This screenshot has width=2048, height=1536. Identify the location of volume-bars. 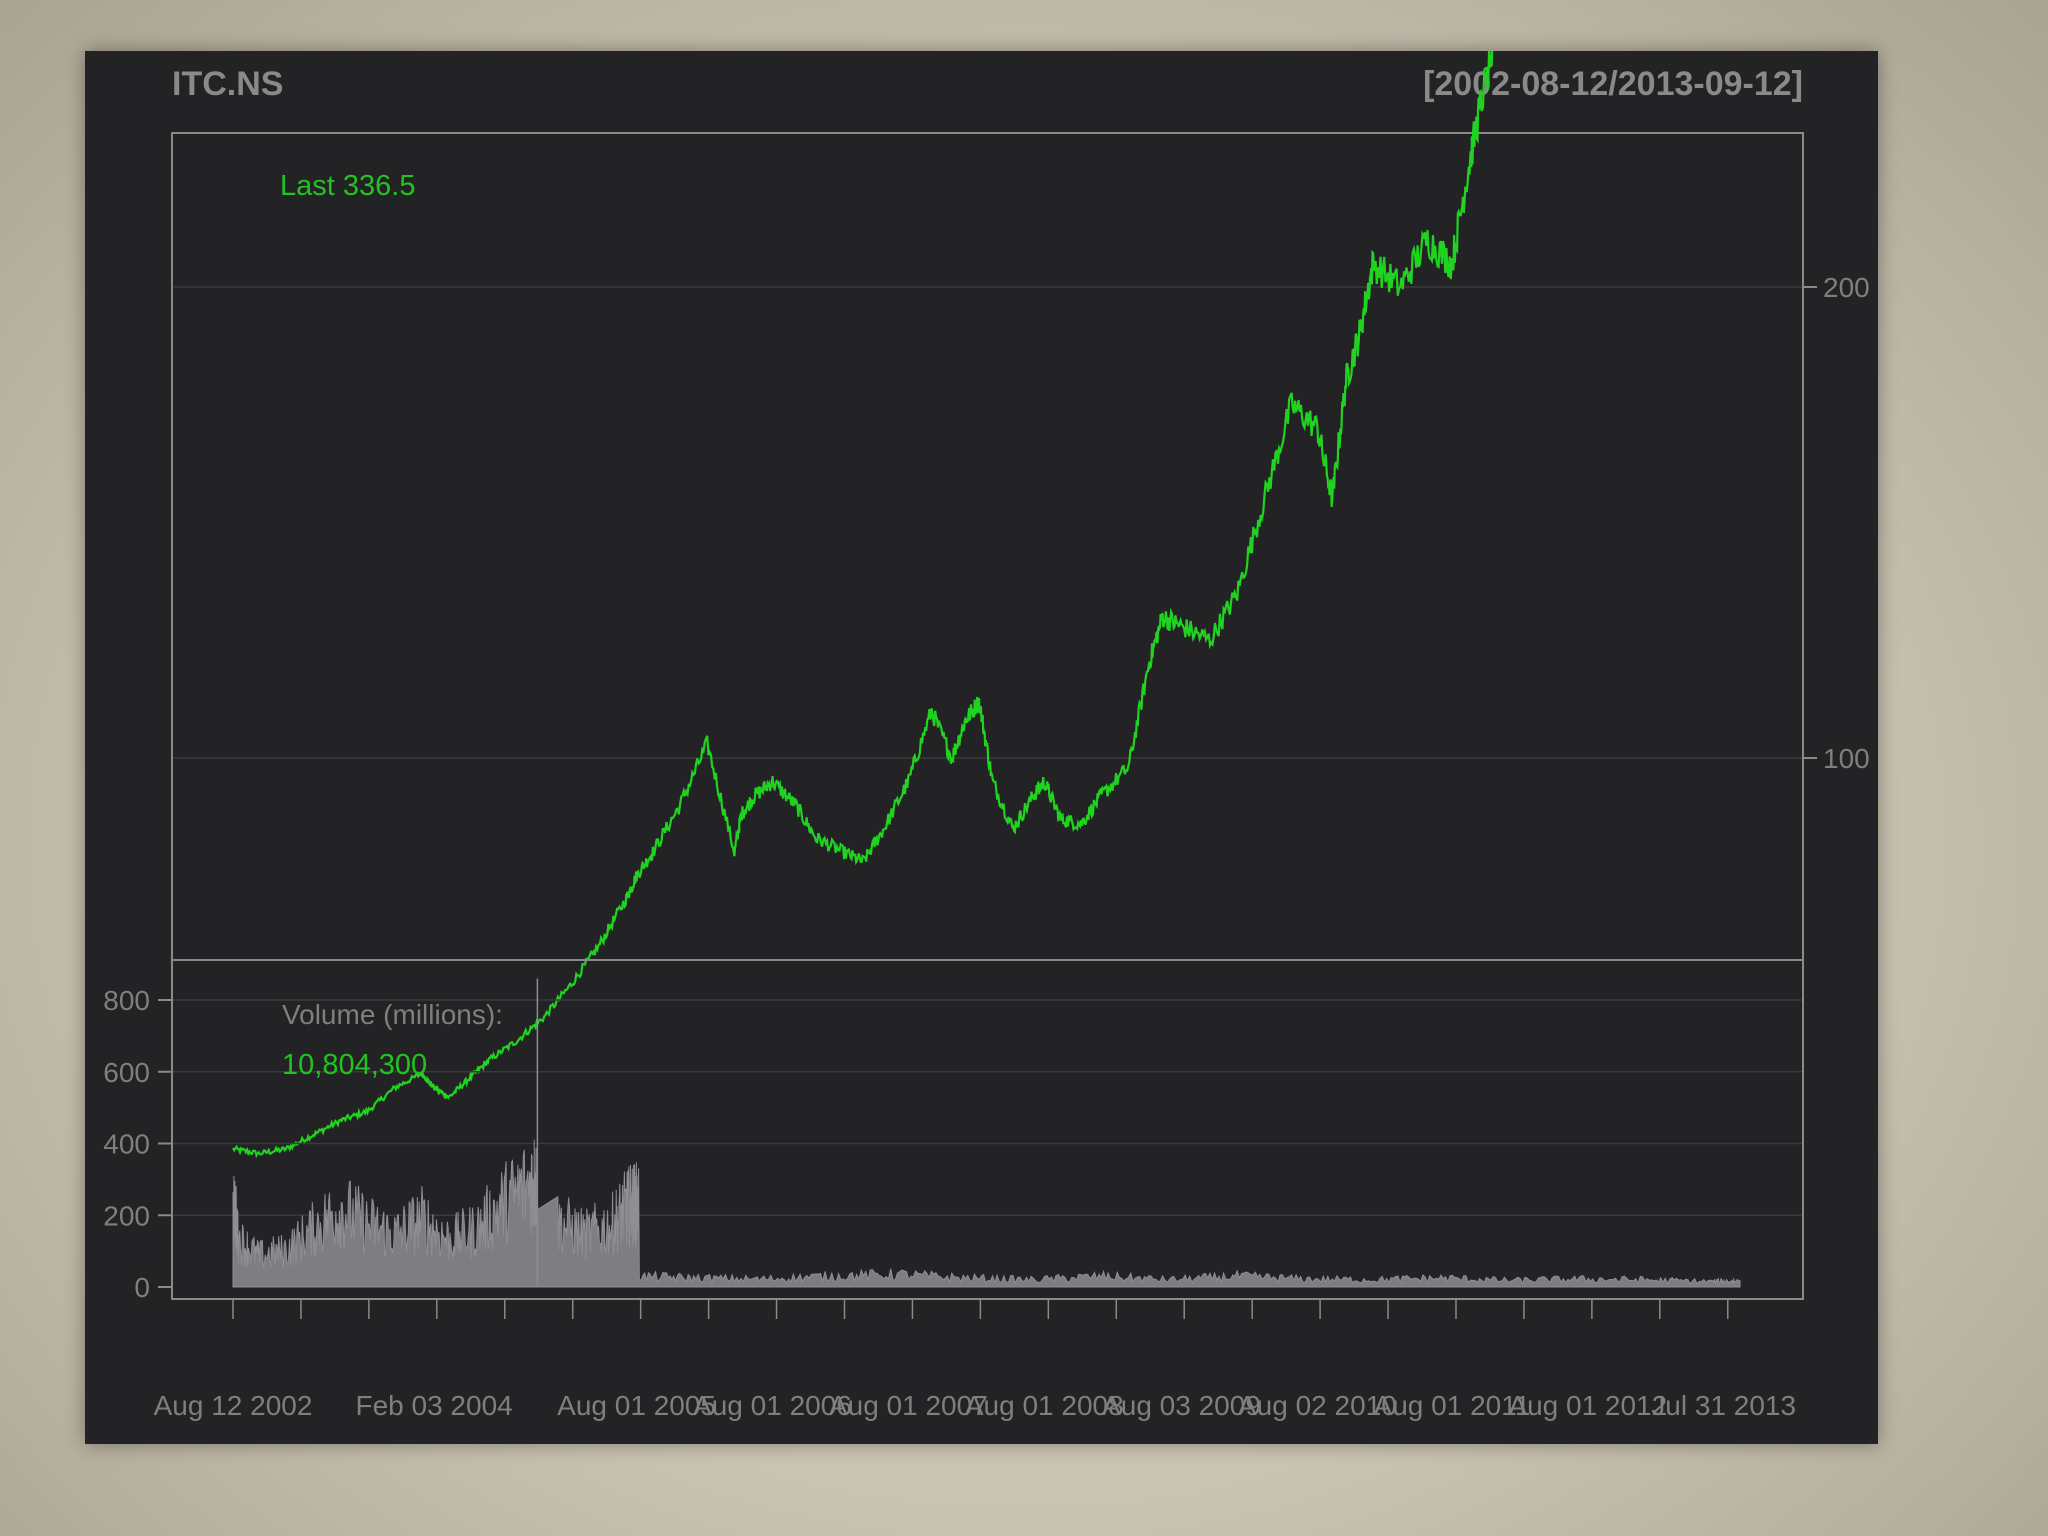
(986, 1213).